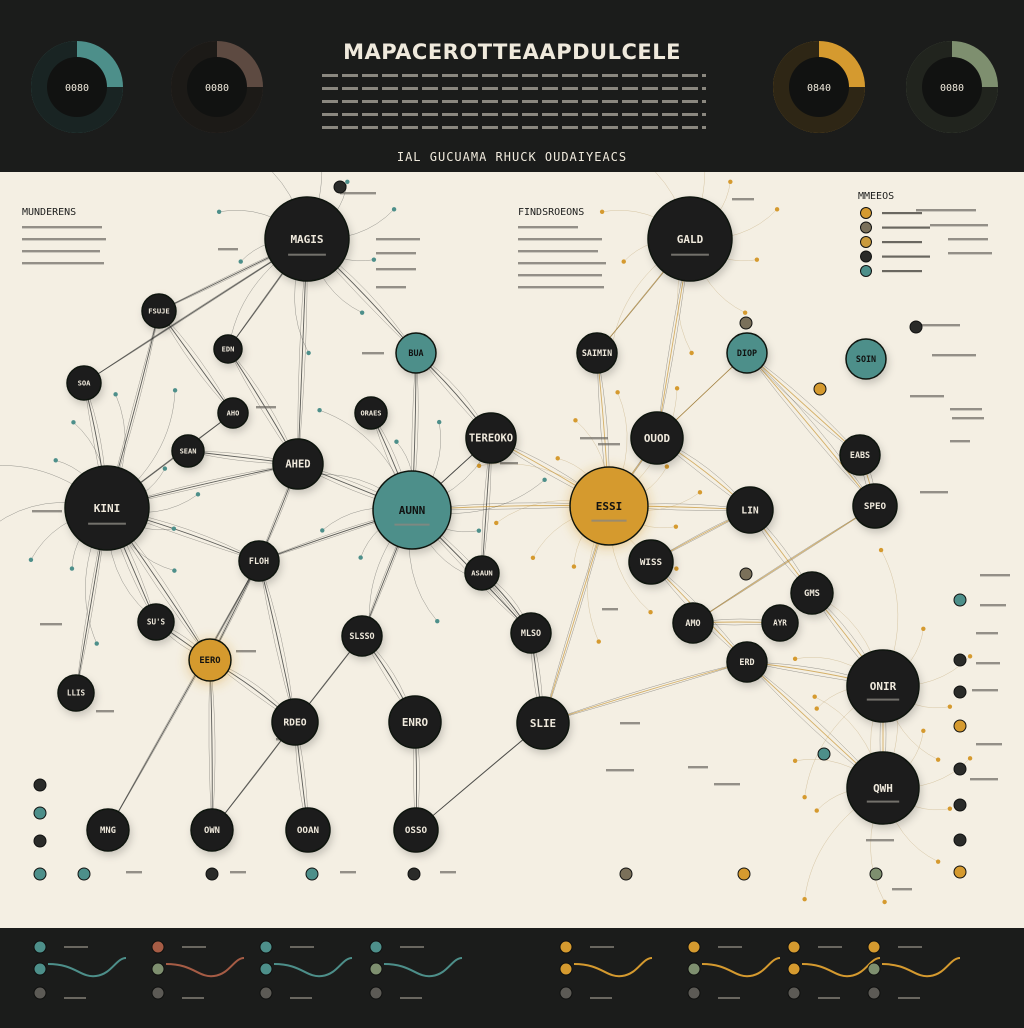  Describe the element at coordinates (415, 722) in the screenshot. I see `network-node: ENRO` at that location.